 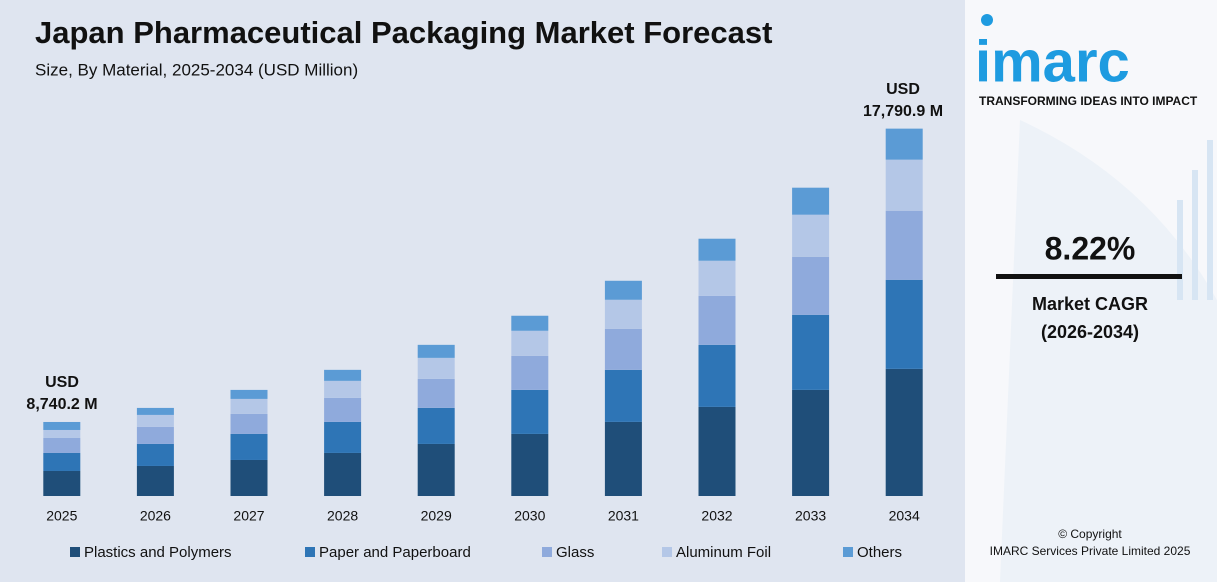 I want to click on copyright: © Copyright, so click(x=1090, y=534).